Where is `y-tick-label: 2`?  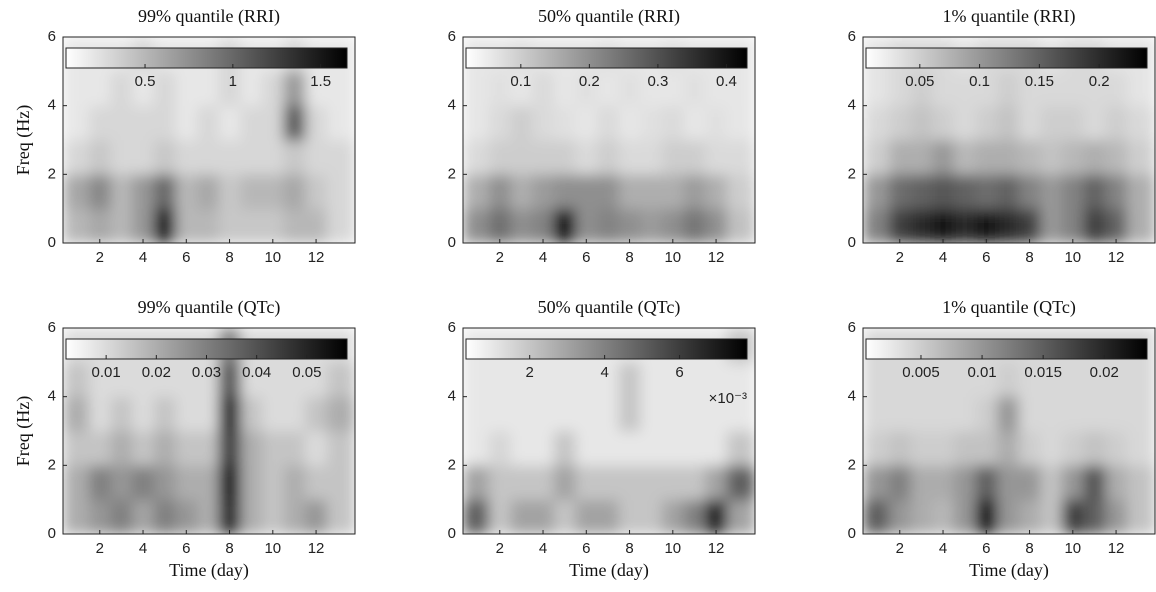 y-tick-label: 2 is located at coordinates (852, 464).